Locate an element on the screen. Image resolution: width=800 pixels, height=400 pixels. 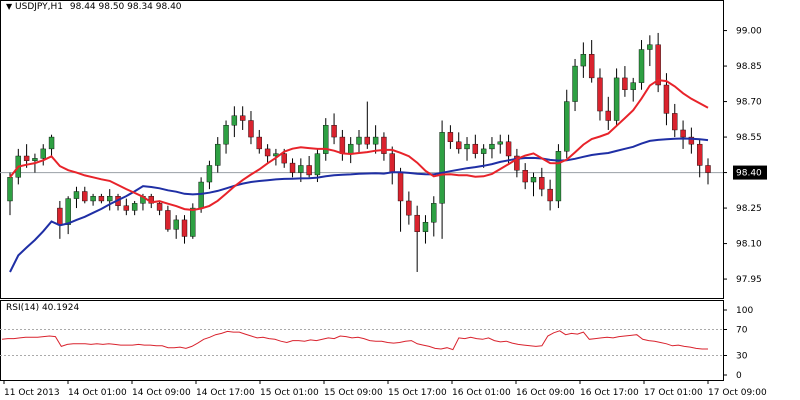
time-axis-label: 16 Oct 09:00 is located at coordinates (545, 393).